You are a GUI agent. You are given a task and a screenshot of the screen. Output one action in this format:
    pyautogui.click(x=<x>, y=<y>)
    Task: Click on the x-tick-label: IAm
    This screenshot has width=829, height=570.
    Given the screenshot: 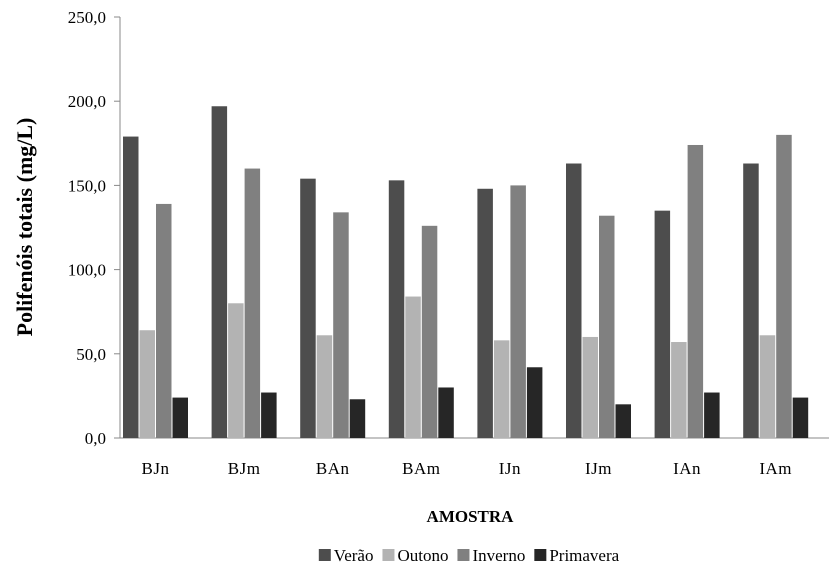 What is the action you would take?
    pyautogui.click(x=775, y=468)
    